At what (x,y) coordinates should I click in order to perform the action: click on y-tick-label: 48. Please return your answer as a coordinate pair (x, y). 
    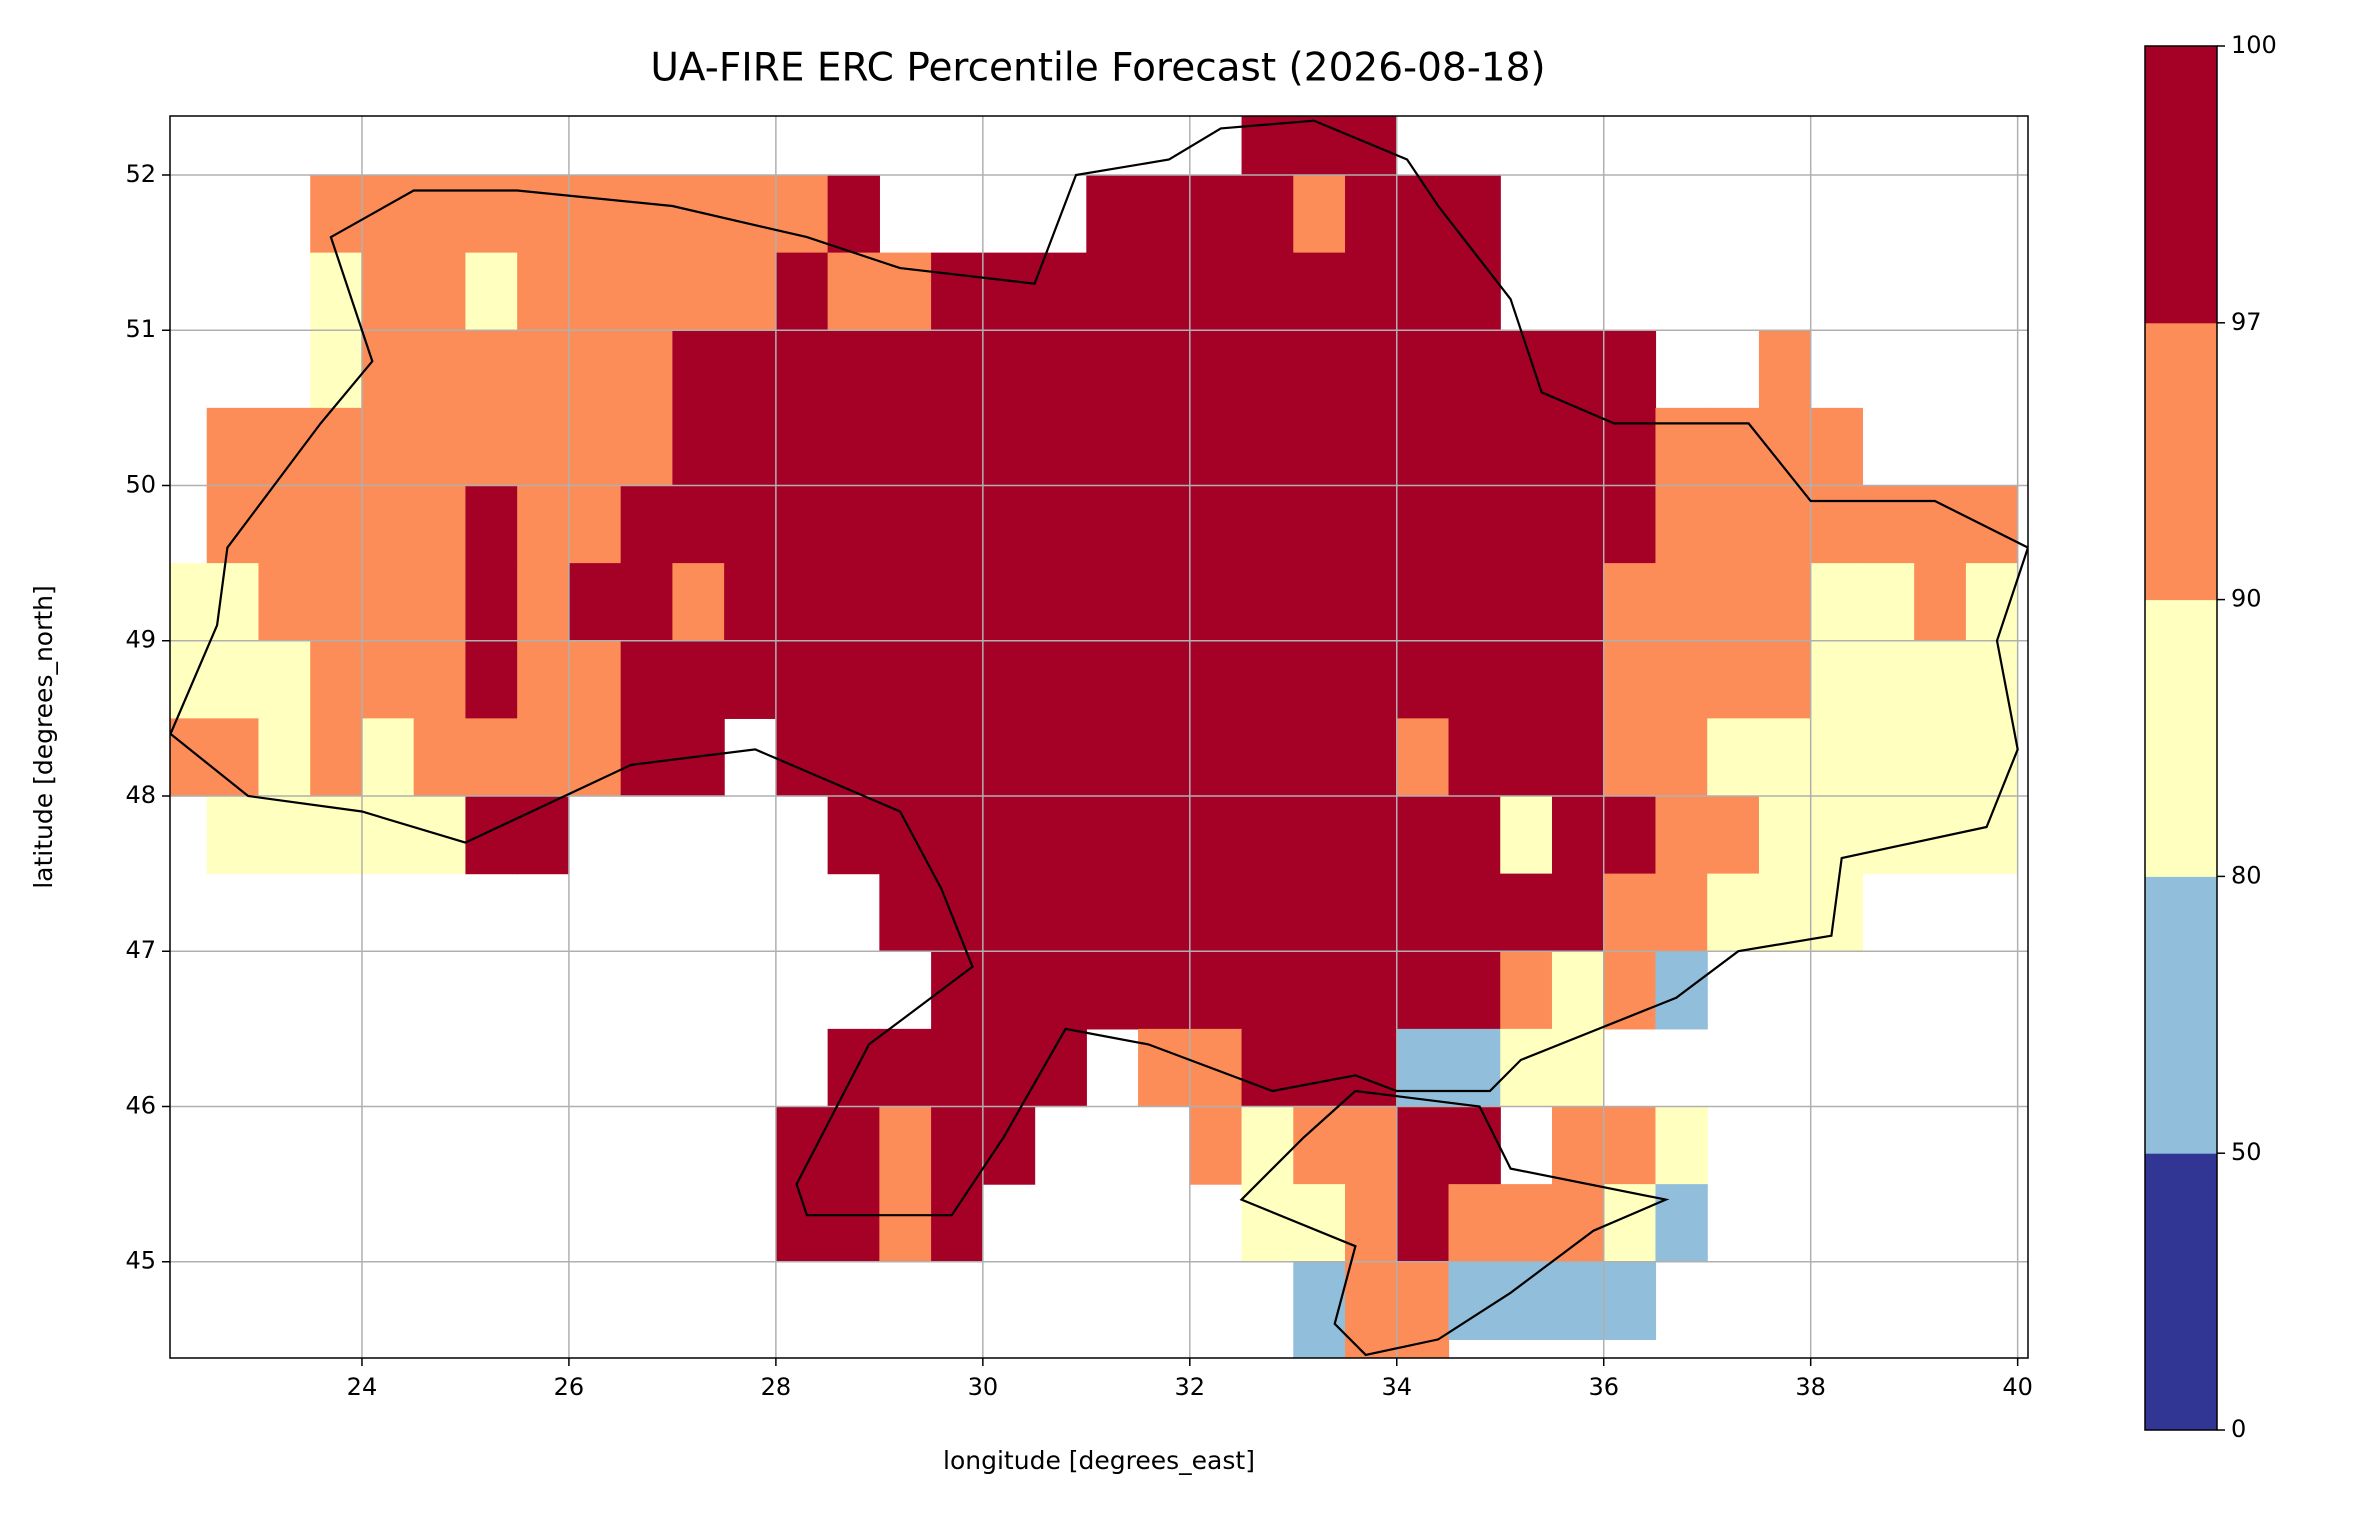
    Looking at the image, I should click on (140, 795).